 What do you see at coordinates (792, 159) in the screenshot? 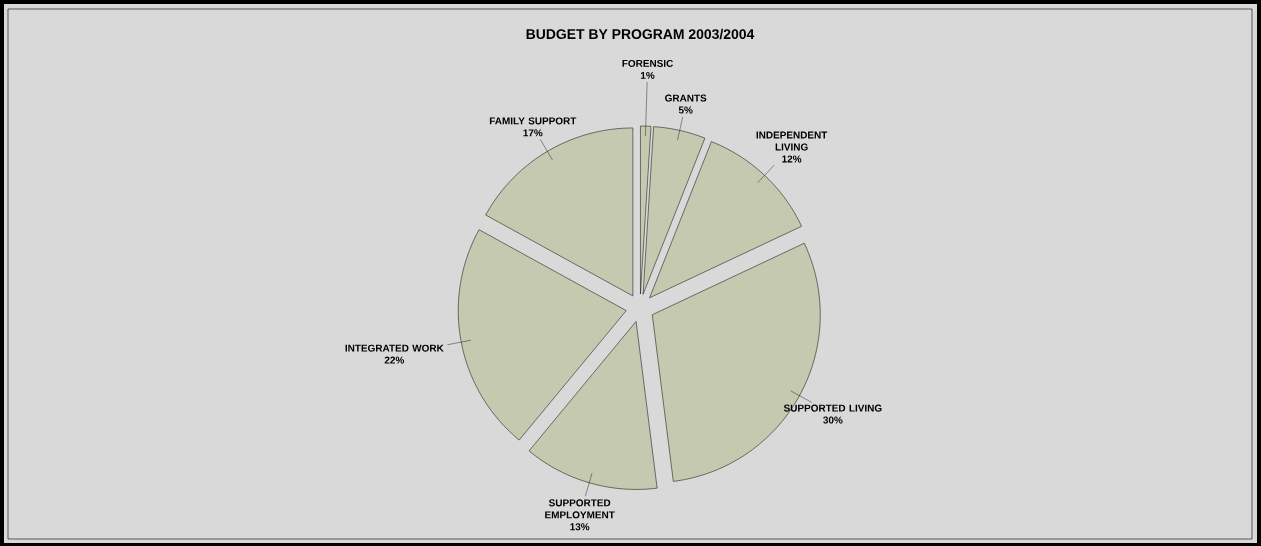
I see `data-label: 12%` at bounding box center [792, 159].